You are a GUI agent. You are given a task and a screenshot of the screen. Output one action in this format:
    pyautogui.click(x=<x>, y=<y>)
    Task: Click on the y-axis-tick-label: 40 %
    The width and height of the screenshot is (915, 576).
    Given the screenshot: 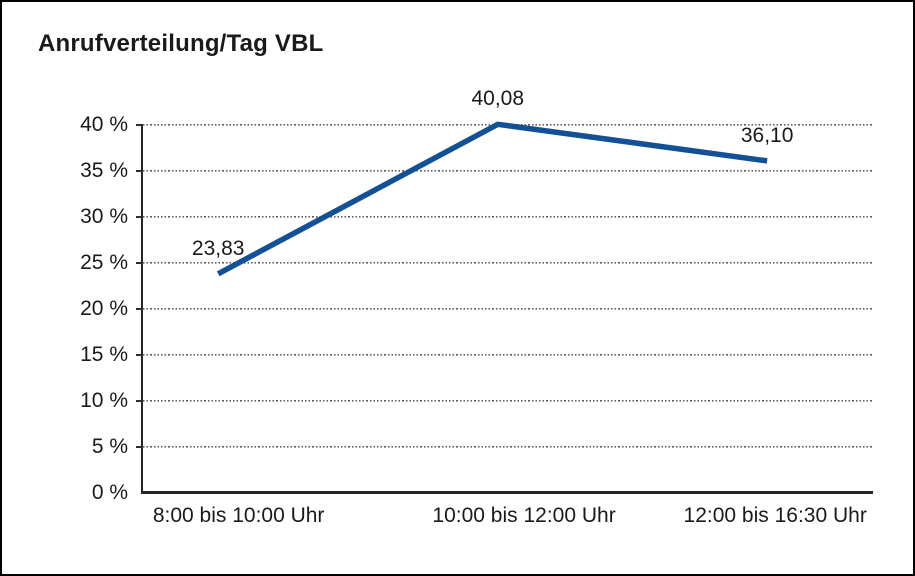 What is the action you would take?
    pyautogui.click(x=104, y=124)
    